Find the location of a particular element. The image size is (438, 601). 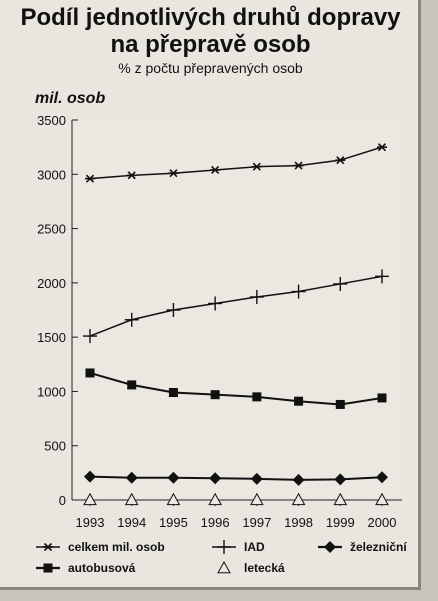

x-tick-label: 1995 is located at coordinates (173, 522).